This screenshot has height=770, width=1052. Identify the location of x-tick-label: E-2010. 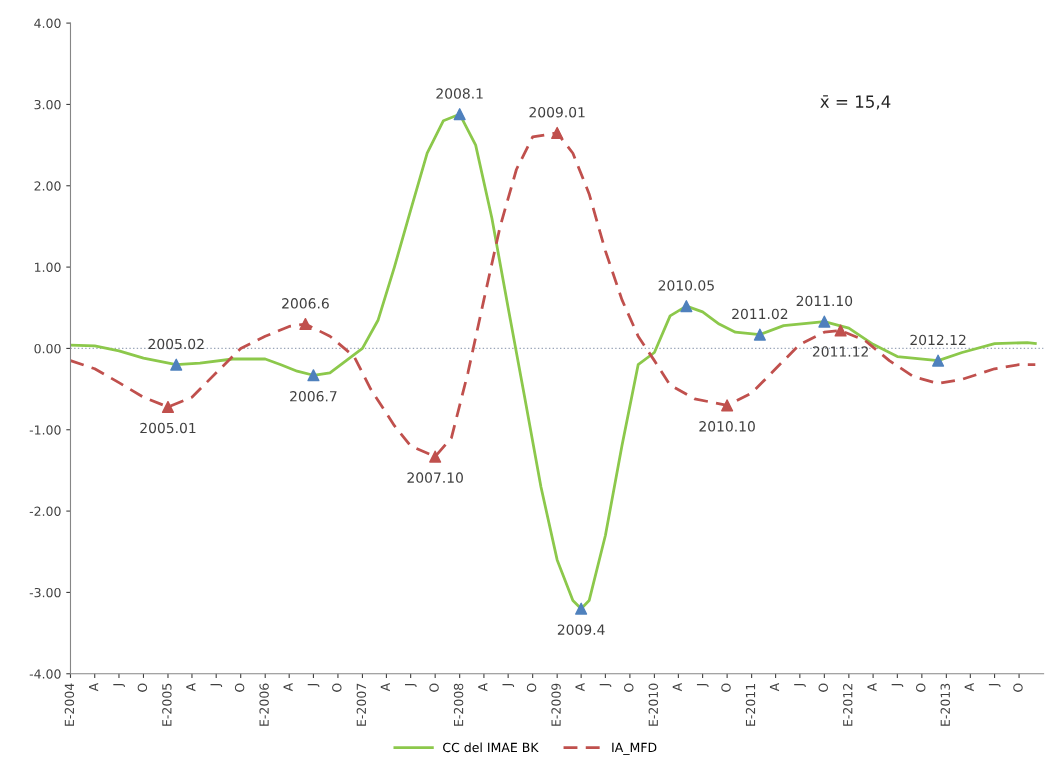
(653, 704).